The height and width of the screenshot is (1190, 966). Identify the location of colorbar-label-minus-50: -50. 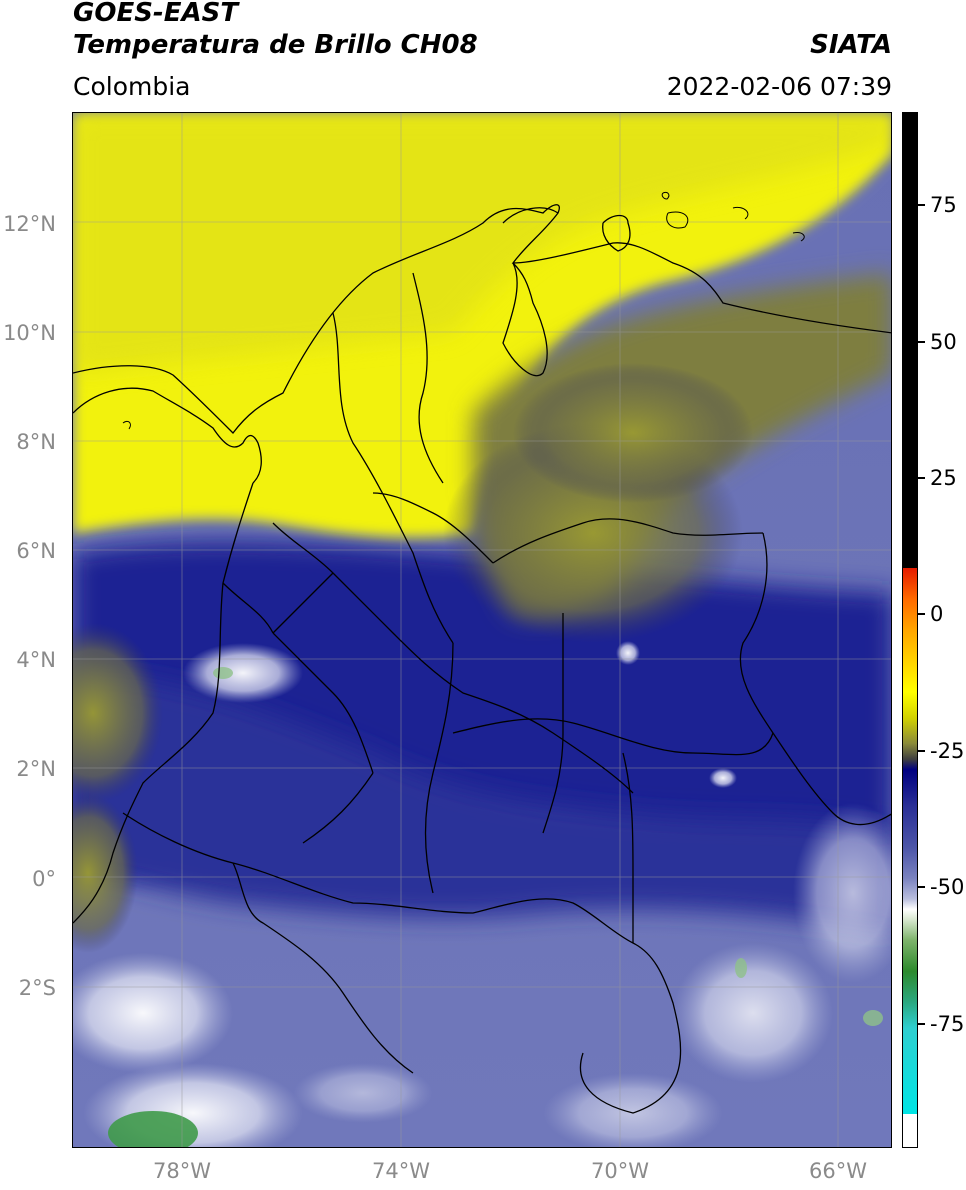
(947, 887).